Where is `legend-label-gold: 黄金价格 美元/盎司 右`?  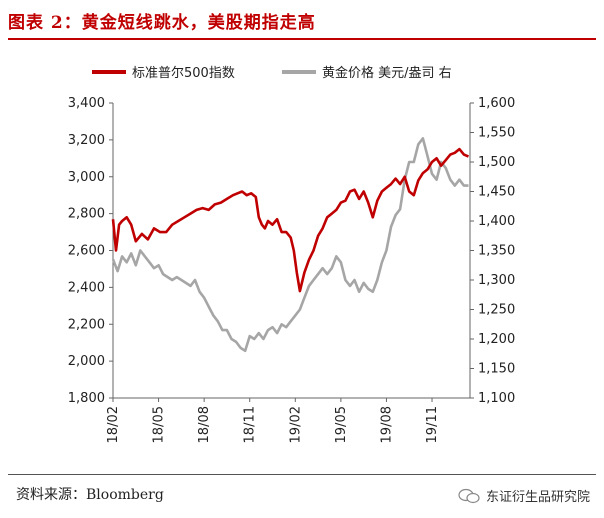 legend-label-gold: 黄金价格 美元/盎司 右 is located at coordinates (387, 73).